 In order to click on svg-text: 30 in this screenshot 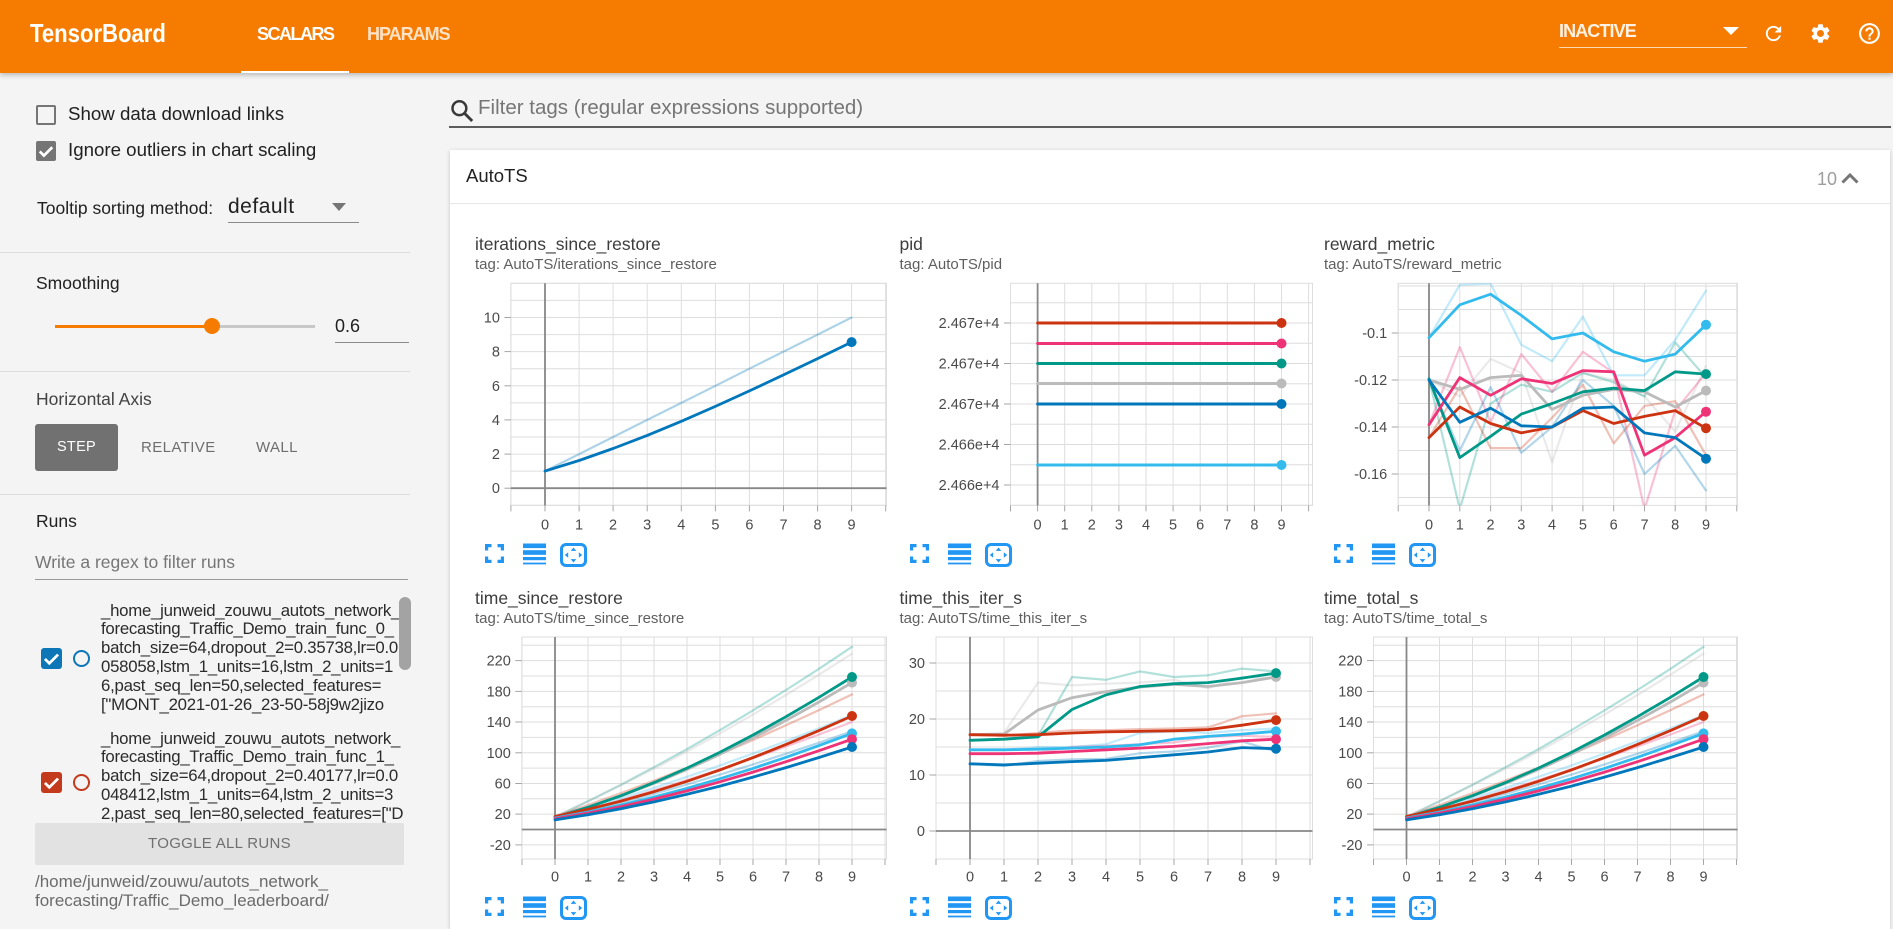, I will do `click(917, 664)`.